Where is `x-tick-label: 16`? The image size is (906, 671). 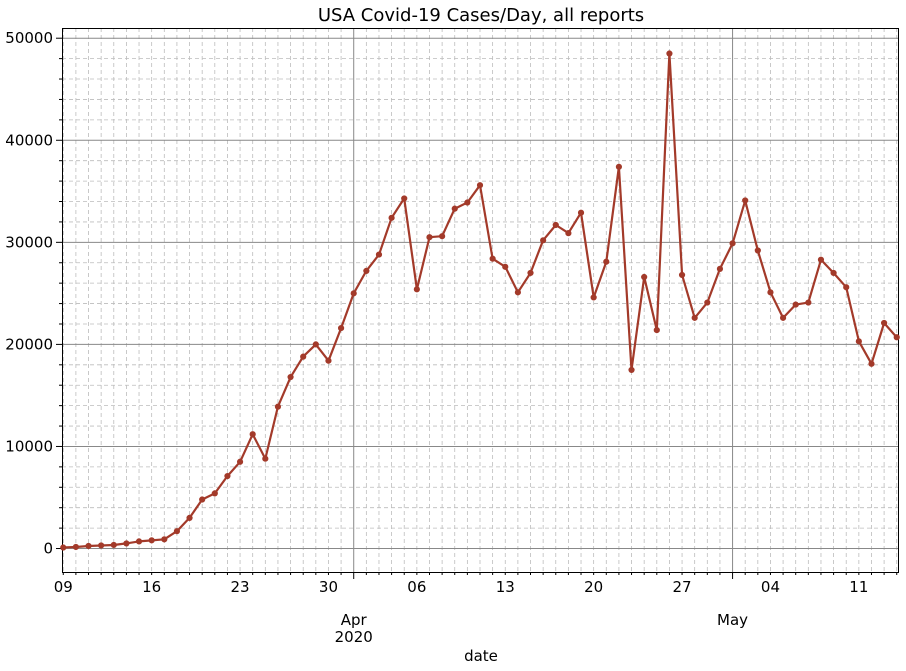
x-tick-label: 16 is located at coordinates (151, 587).